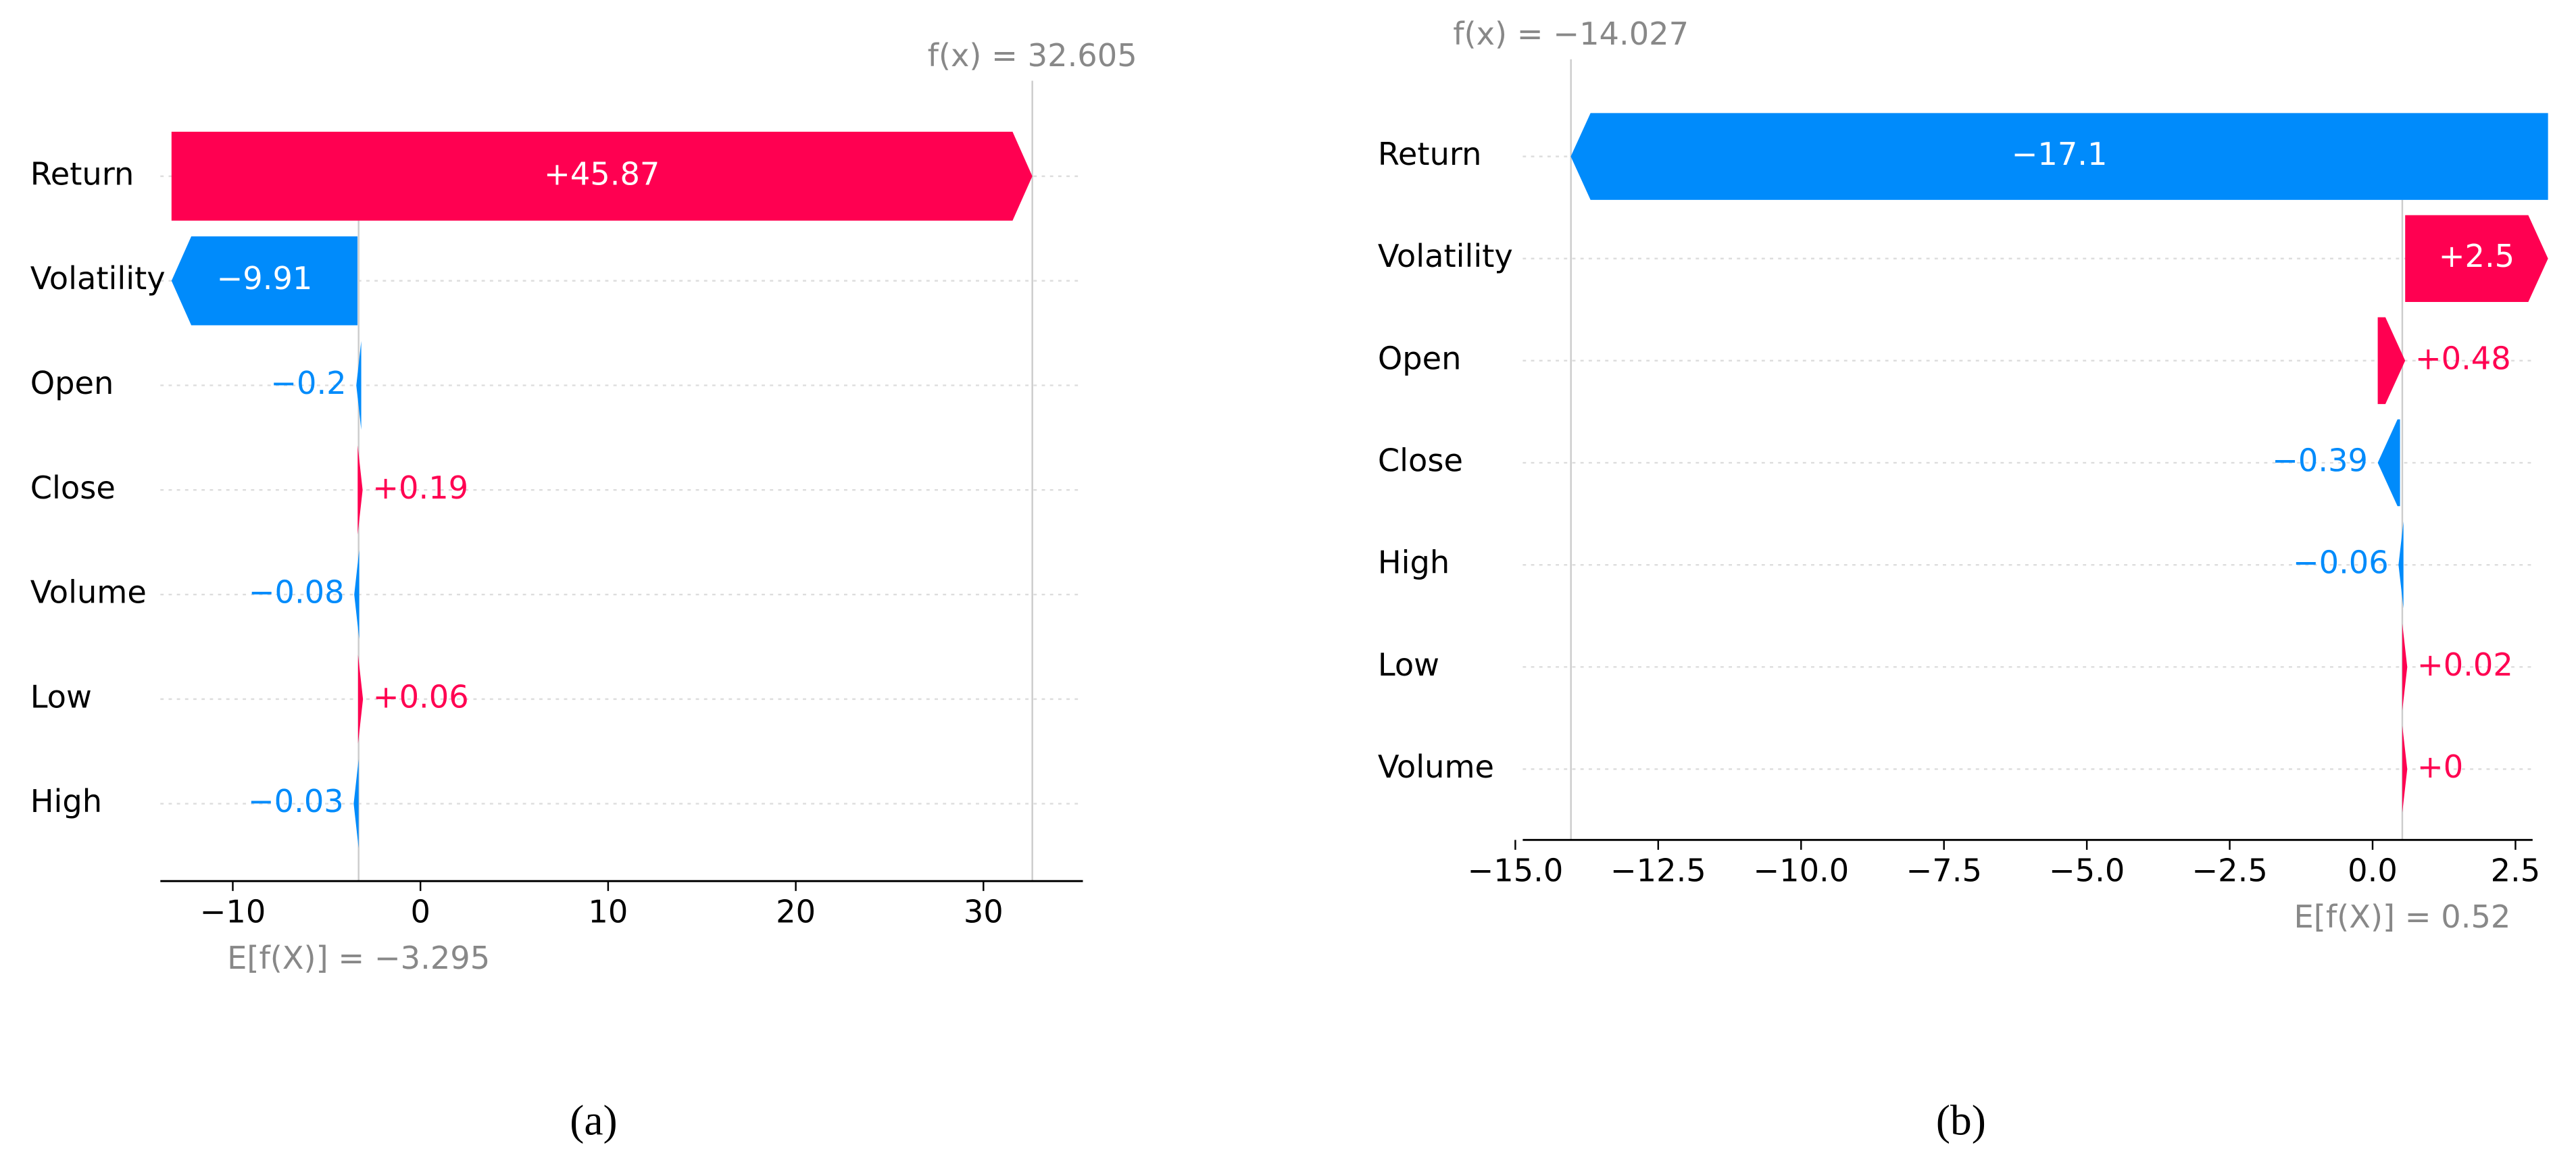 The height and width of the screenshot is (1166, 2576). Describe the element at coordinates (2463, 358) in the screenshot. I see `value-label: +0.48` at that location.